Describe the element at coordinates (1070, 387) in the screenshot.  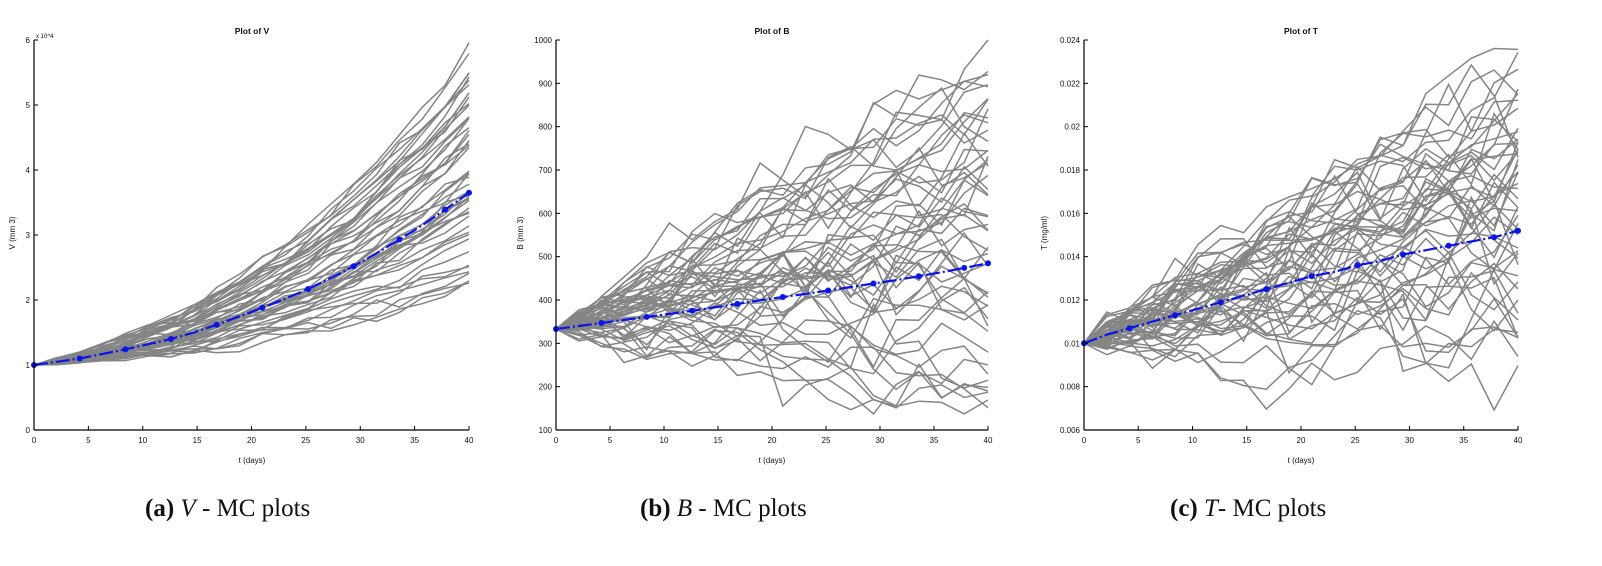
I see `y-tick-label: 0.008` at that location.